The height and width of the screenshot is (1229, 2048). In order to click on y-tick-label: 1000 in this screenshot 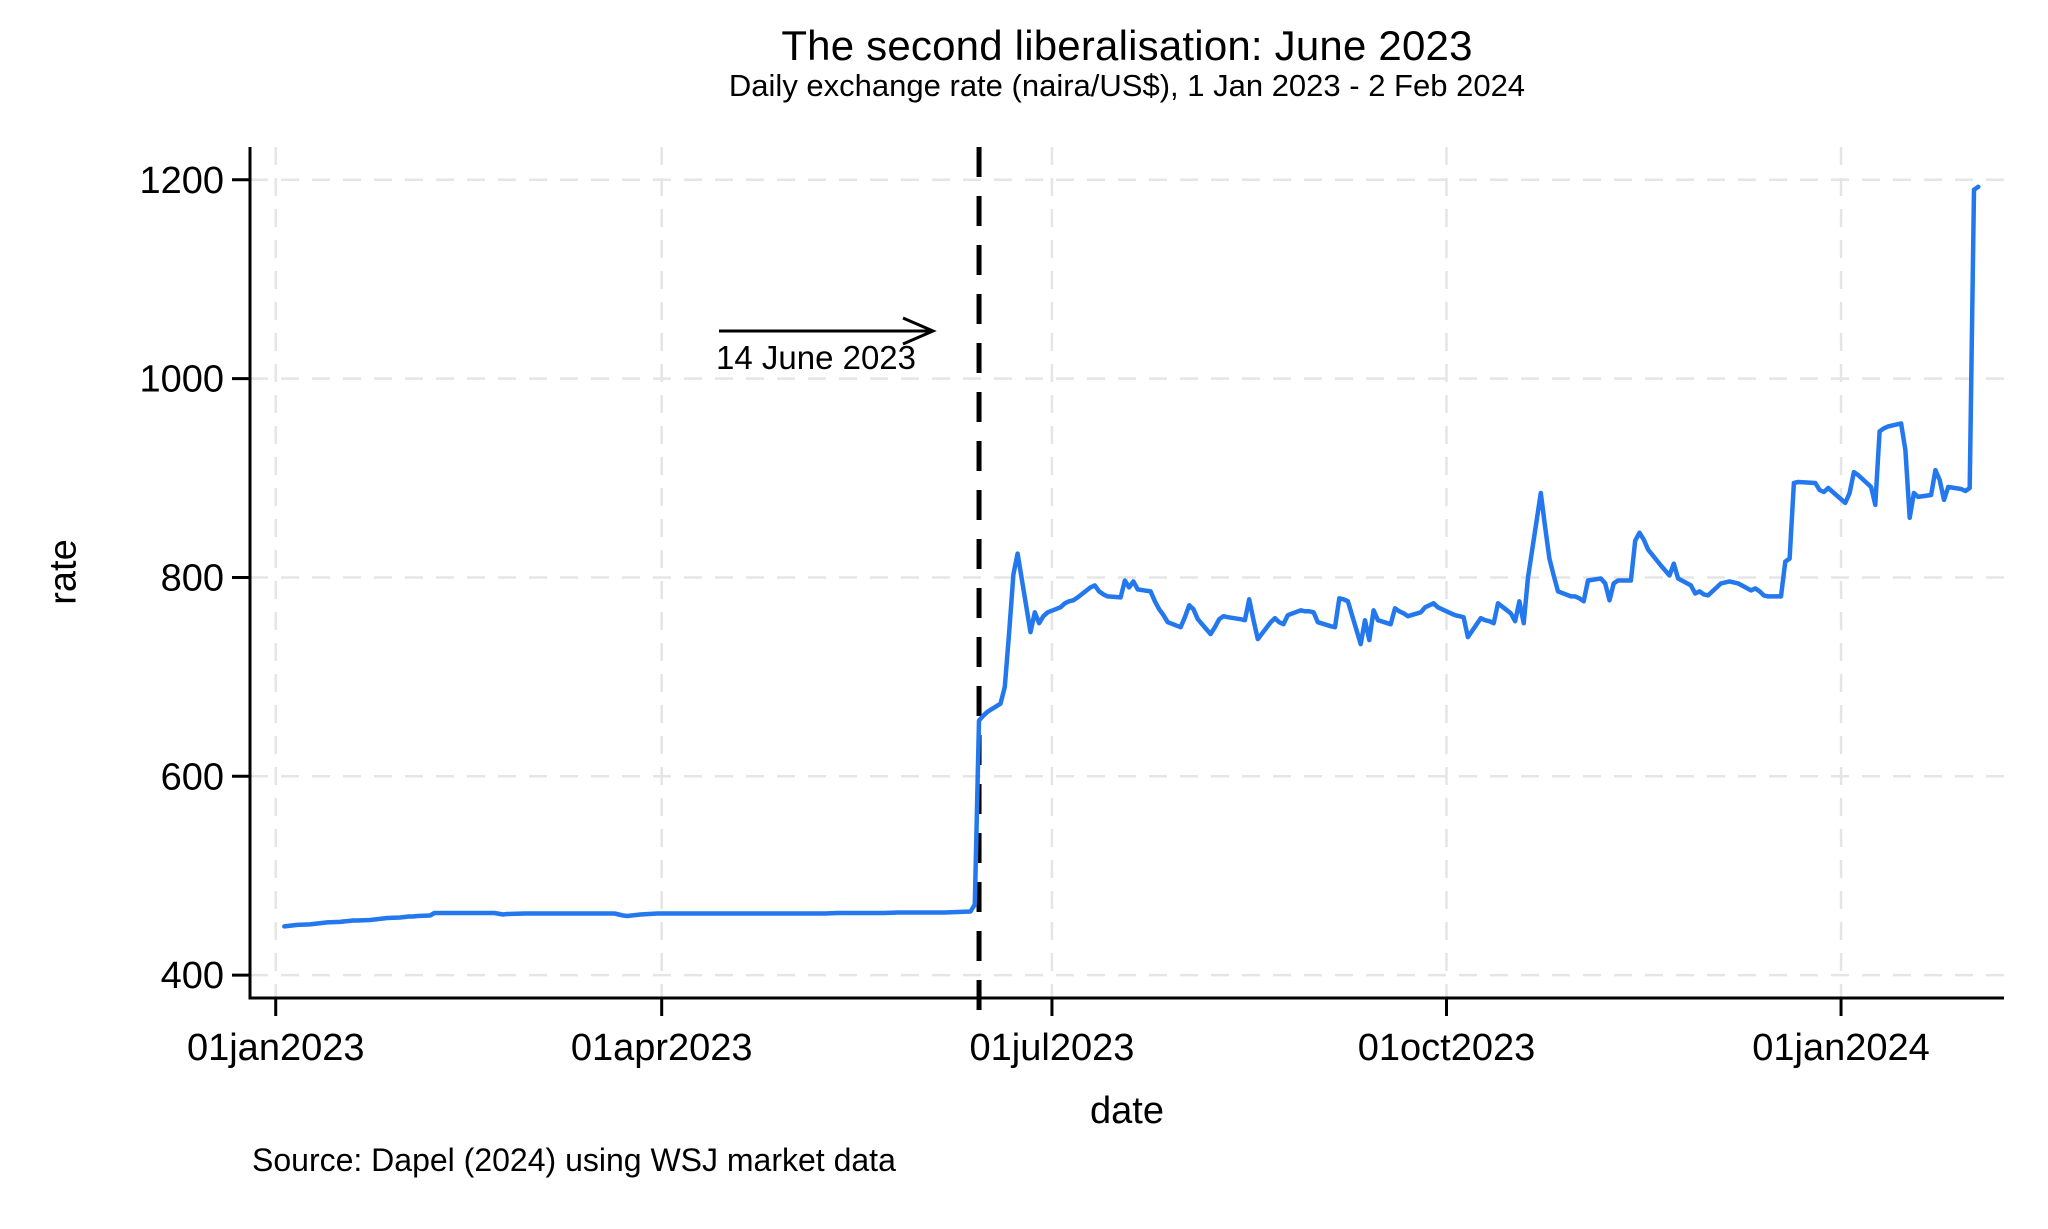, I will do `click(181, 380)`.